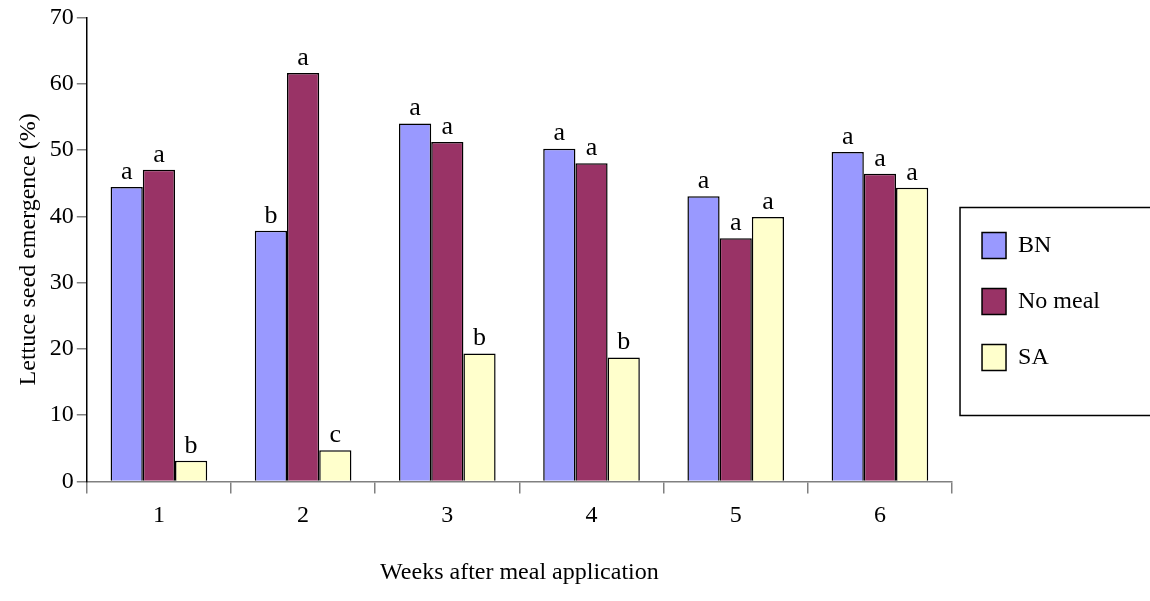 This screenshot has height=601, width=1150. Describe the element at coordinates (26, 249) in the screenshot. I see `y-axis-title: Lettuce seed emergence (%)` at that location.